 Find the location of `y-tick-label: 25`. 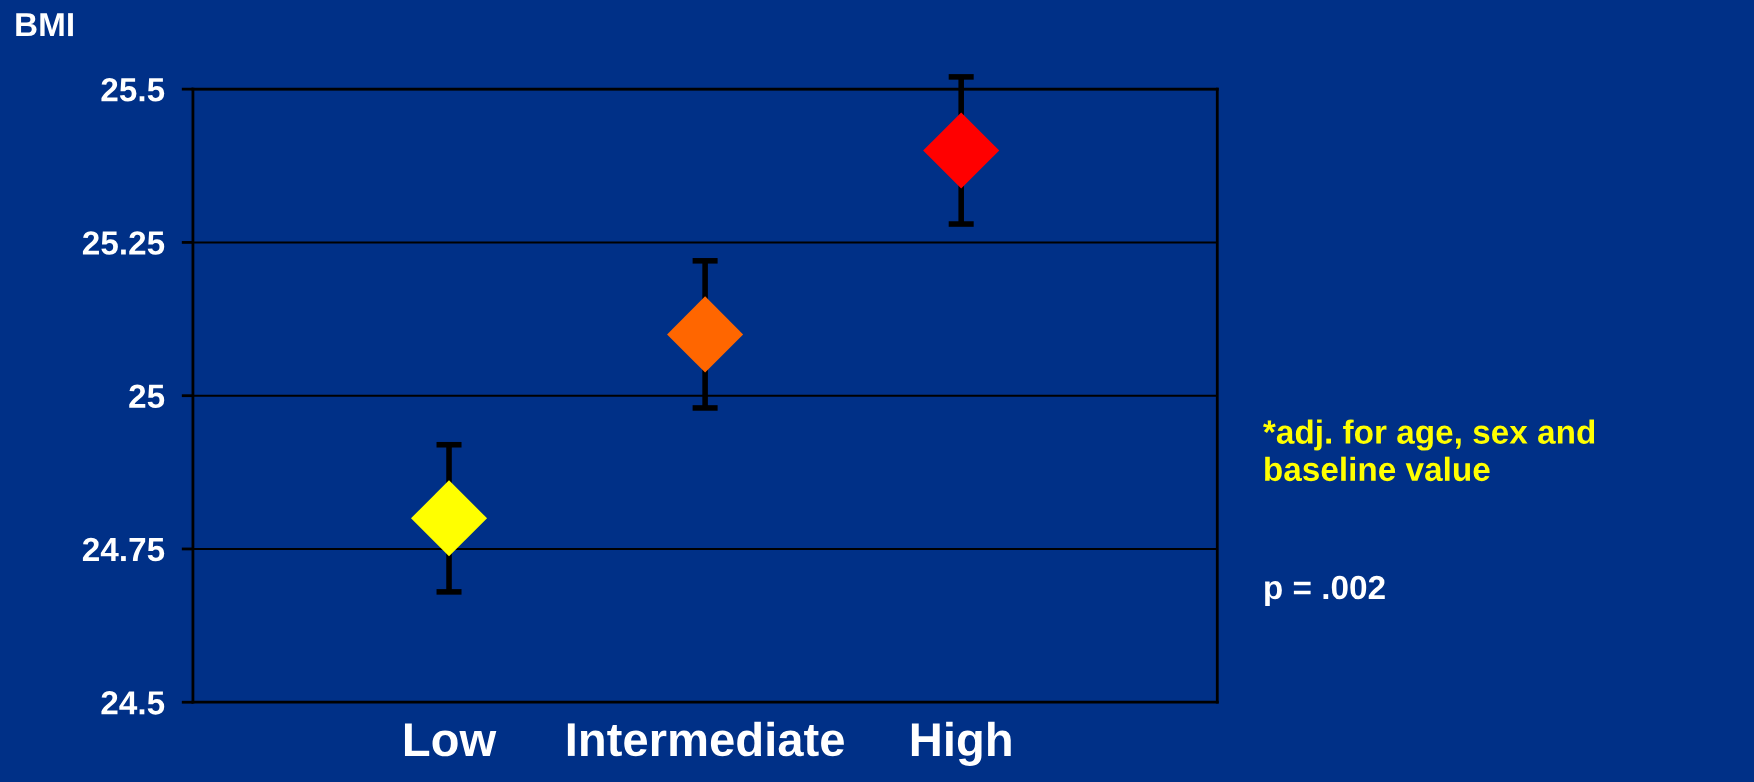

y-tick-label: 25 is located at coordinates (147, 396).